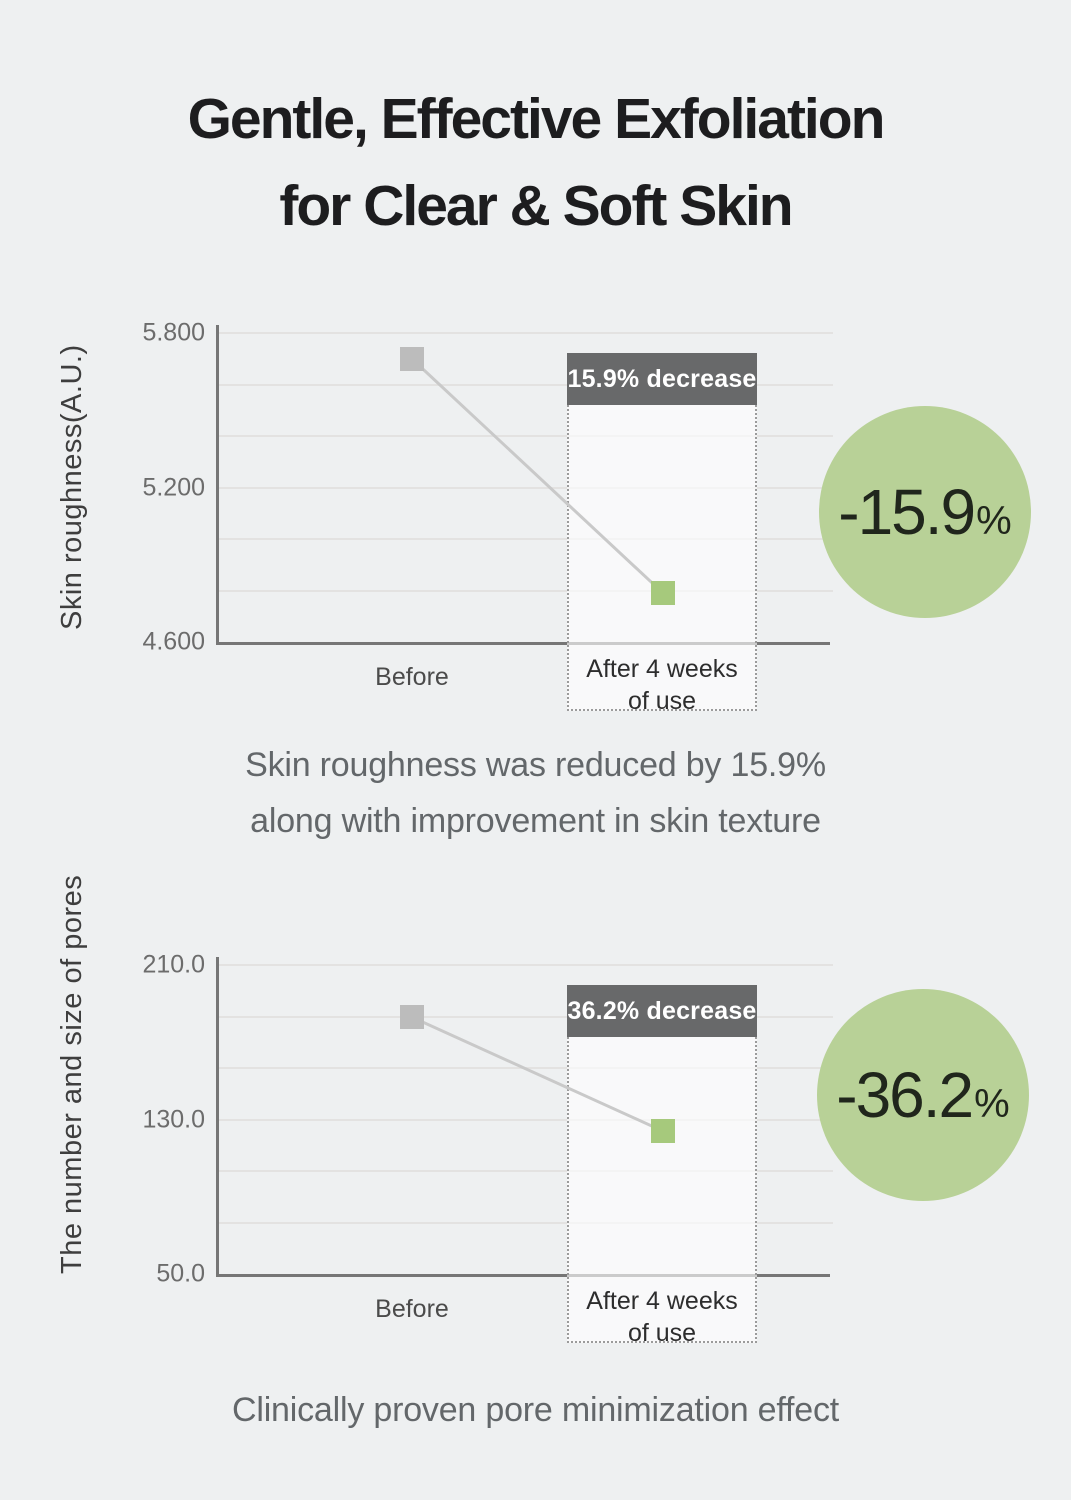 The width and height of the screenshot is (1071, 1500). I want to click on y-axis-label: The number and size of pores, so click(72, 1074).